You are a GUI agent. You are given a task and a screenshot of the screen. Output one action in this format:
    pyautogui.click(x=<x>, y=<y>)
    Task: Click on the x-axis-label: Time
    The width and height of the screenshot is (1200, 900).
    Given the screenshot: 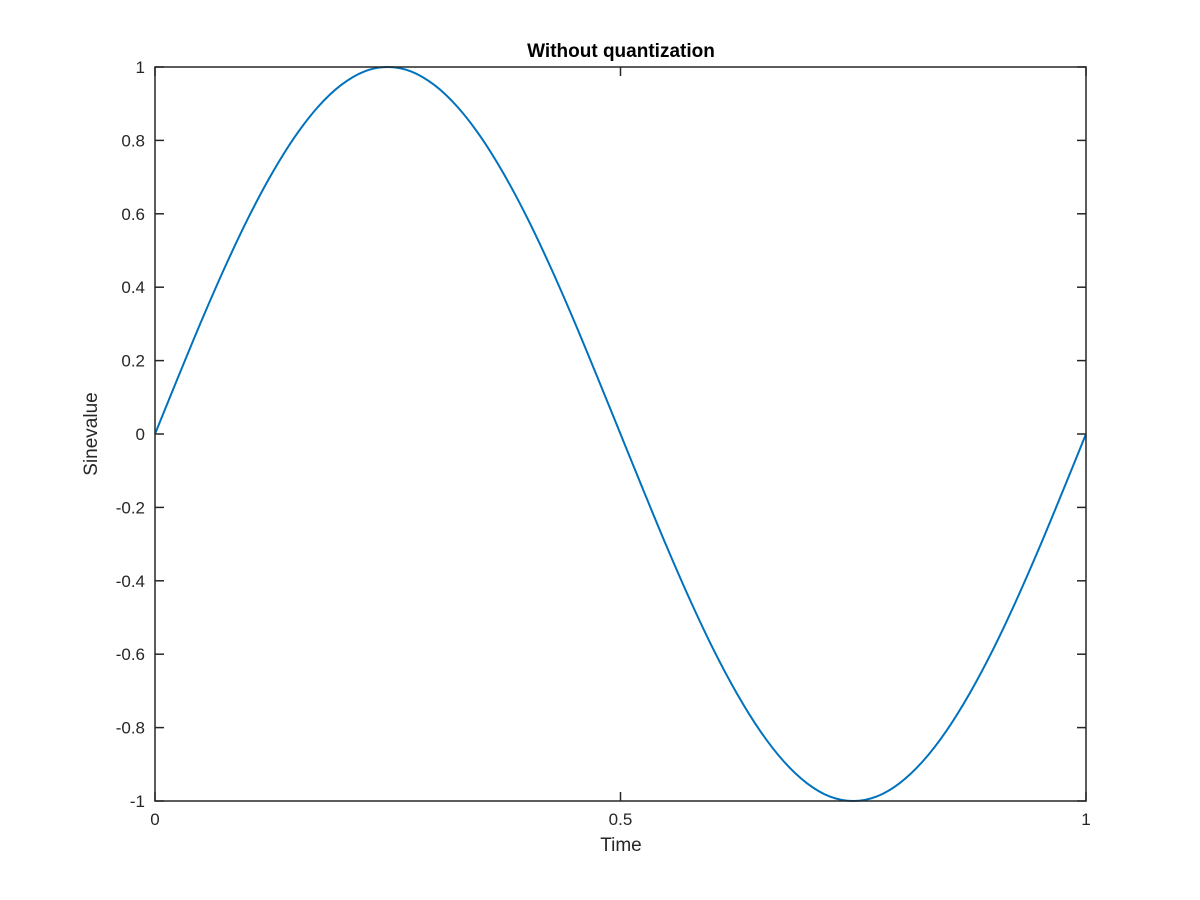 What is the action you would take?
    pyautogui.click(x=621, y=845)
    